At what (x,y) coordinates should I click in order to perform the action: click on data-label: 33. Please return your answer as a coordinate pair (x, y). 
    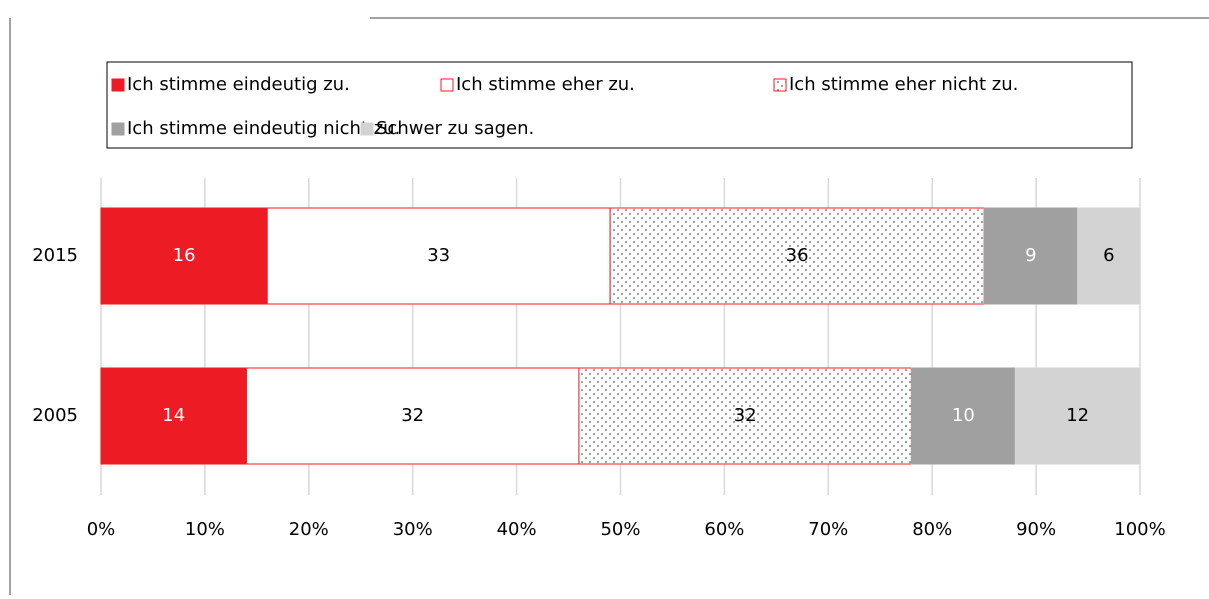
    Looking at the image, I should click on (438, 255).